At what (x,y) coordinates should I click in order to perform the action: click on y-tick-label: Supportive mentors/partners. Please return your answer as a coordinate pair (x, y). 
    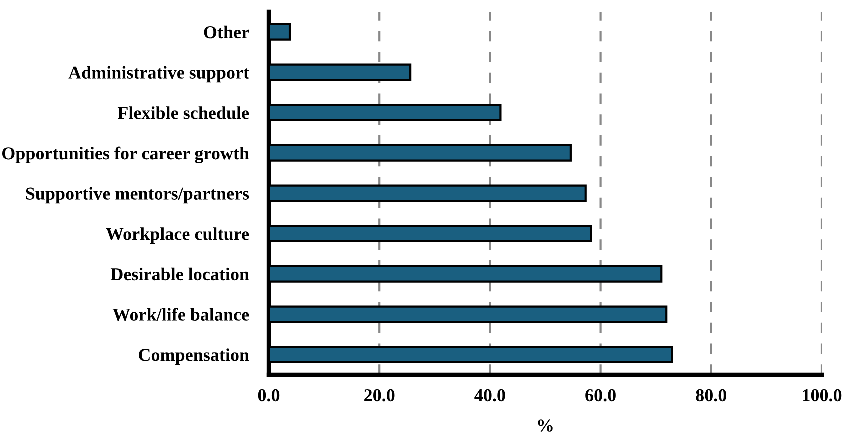
    Looking at the image, I should click on (138, 195).